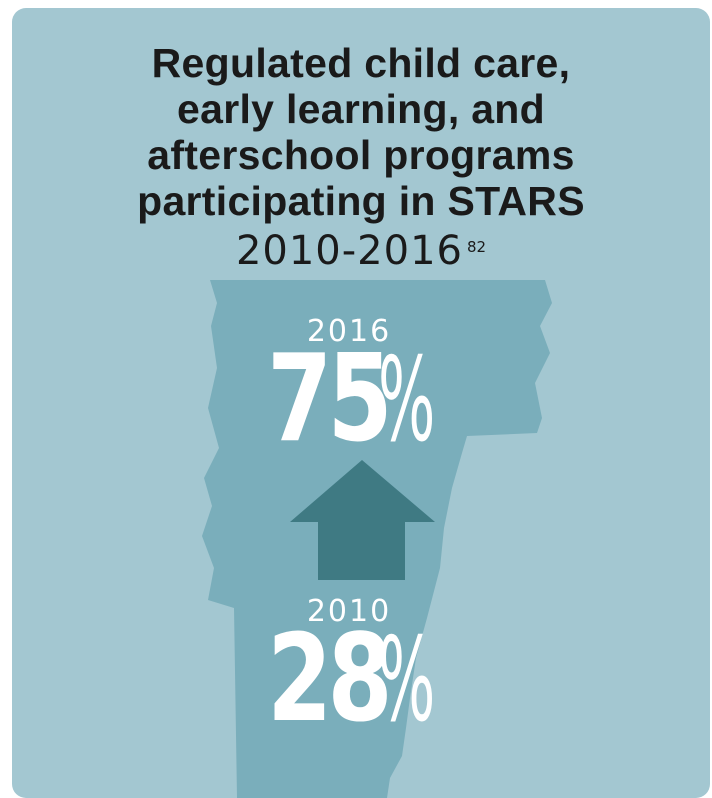  Describe the element at coordinates (349, 611) in the screenshot. I see `earlier-year-label: 2010` at that location.